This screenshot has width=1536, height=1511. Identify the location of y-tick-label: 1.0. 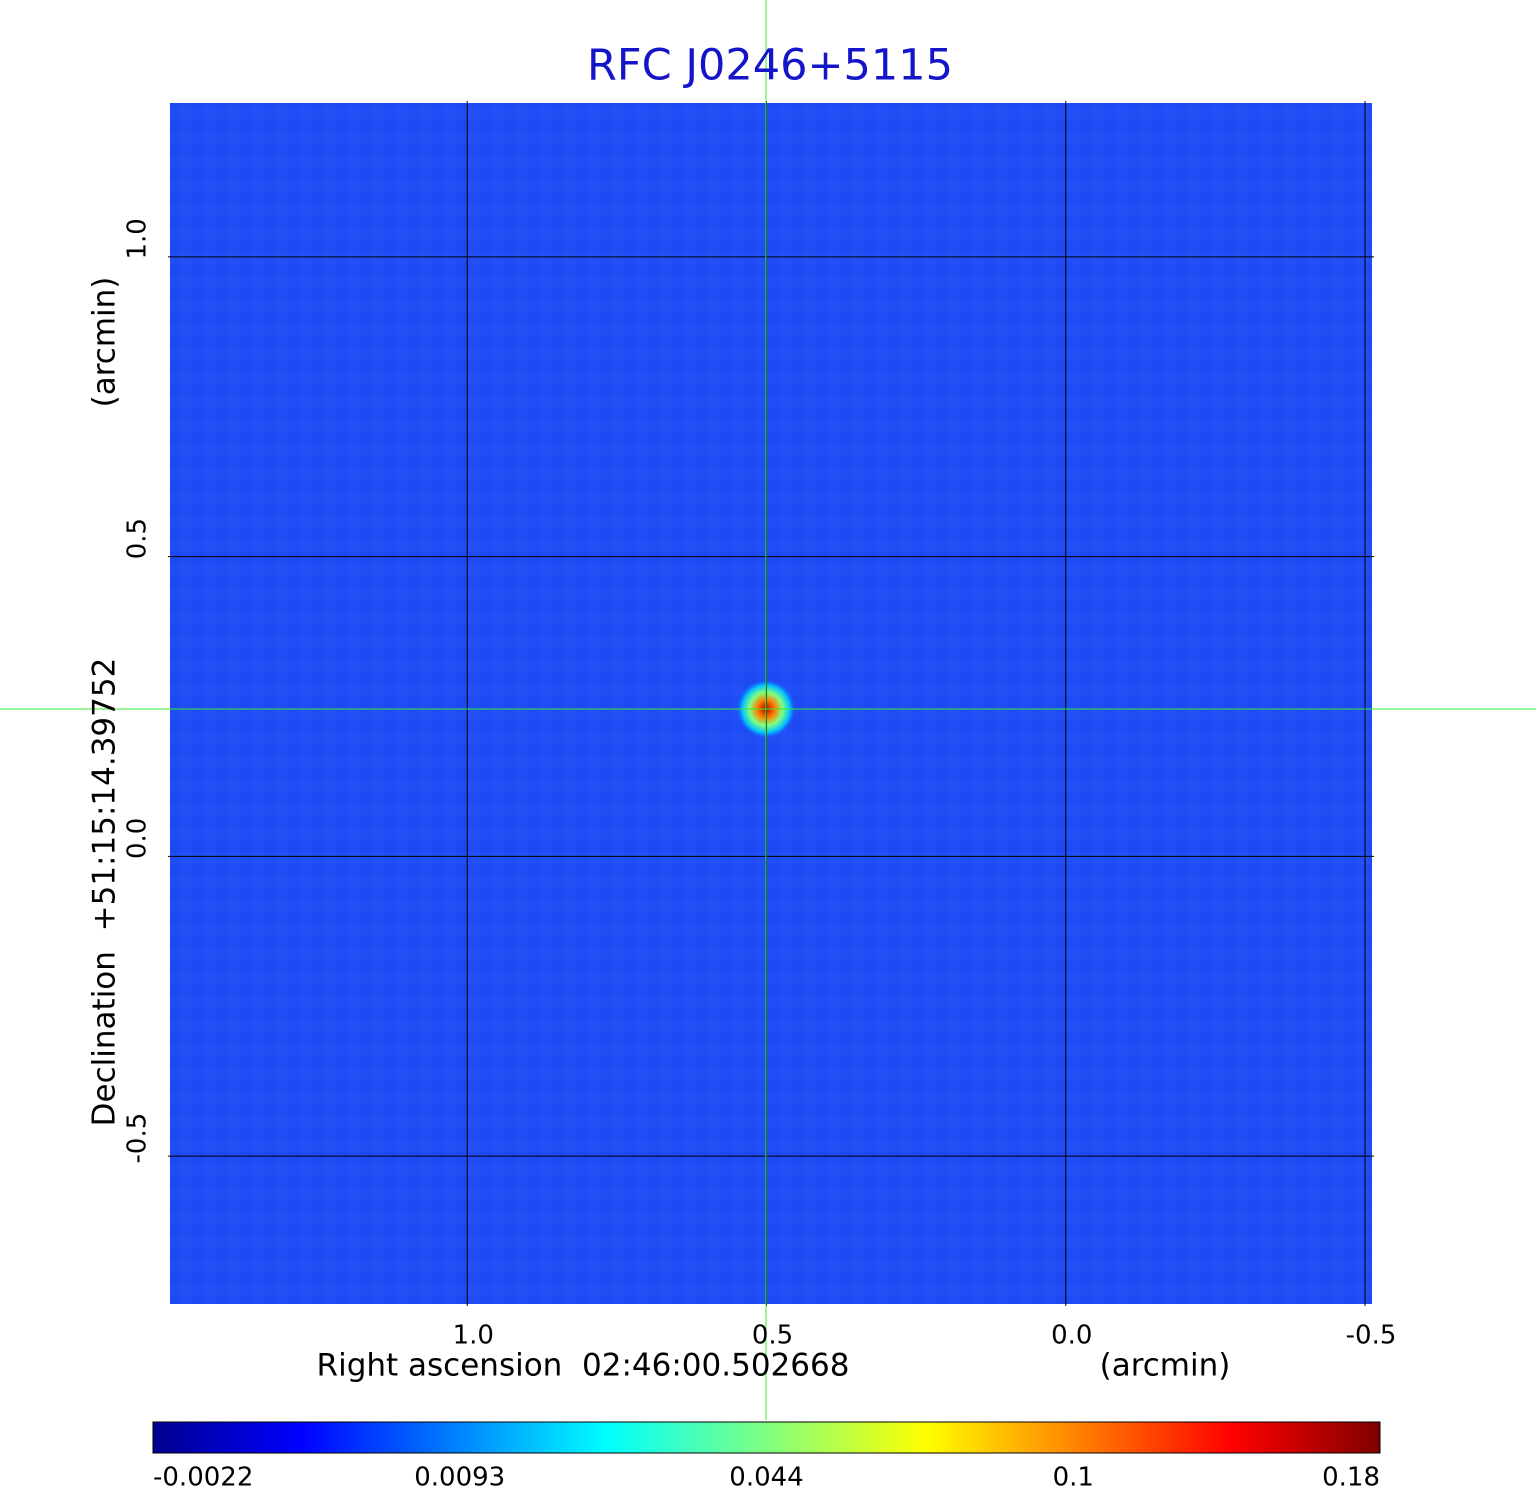
(138, 238).